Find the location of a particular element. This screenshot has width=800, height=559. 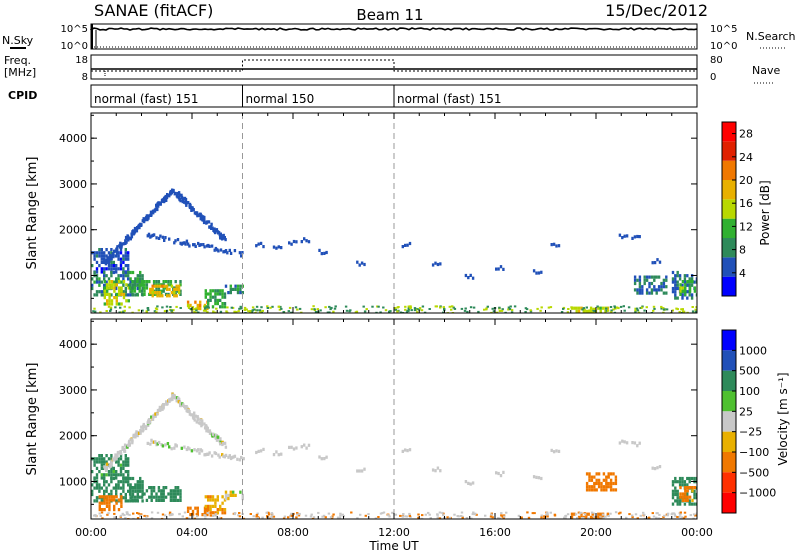

beam-title: Beam 11 is located at coordinates (389, 15).